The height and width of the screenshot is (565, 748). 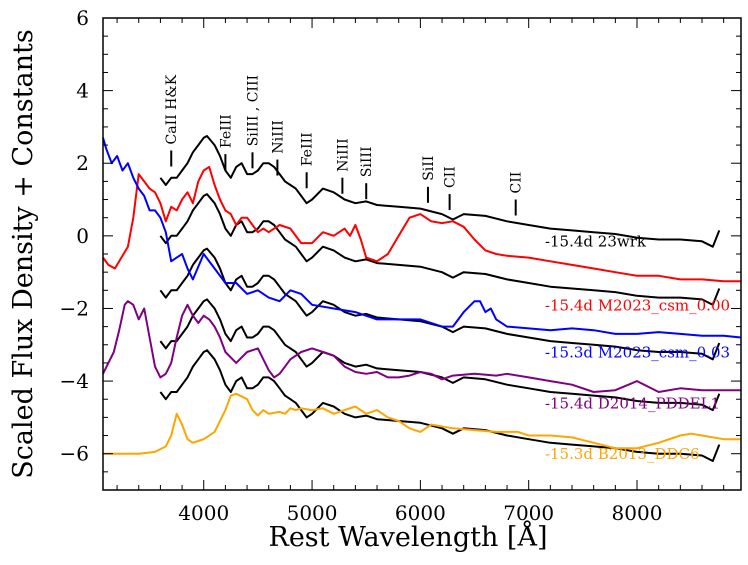 What do you see at coordinates (312, 513) in the screenshot?
I see `x-tick-label: 5000` at bounding box center [312, 513].